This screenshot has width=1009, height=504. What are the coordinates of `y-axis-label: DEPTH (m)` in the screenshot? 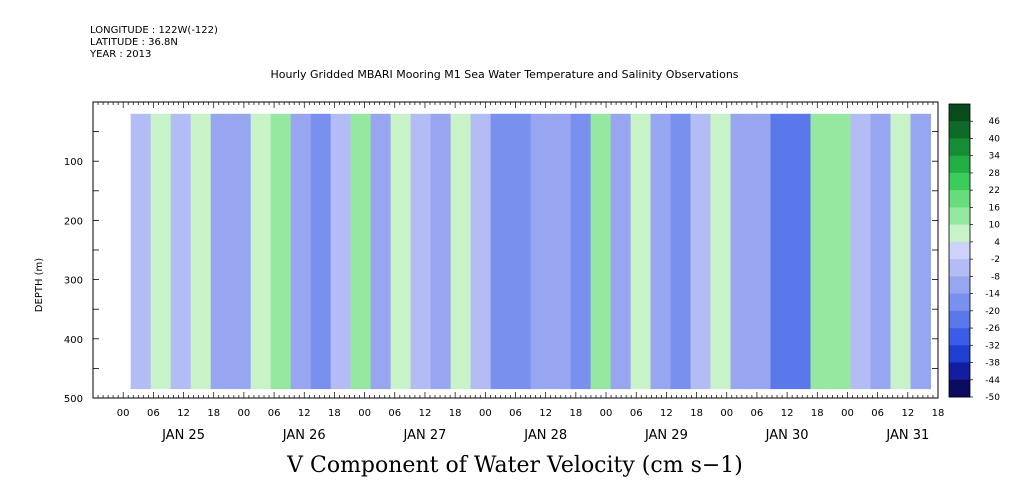 It's located at (39, 285).